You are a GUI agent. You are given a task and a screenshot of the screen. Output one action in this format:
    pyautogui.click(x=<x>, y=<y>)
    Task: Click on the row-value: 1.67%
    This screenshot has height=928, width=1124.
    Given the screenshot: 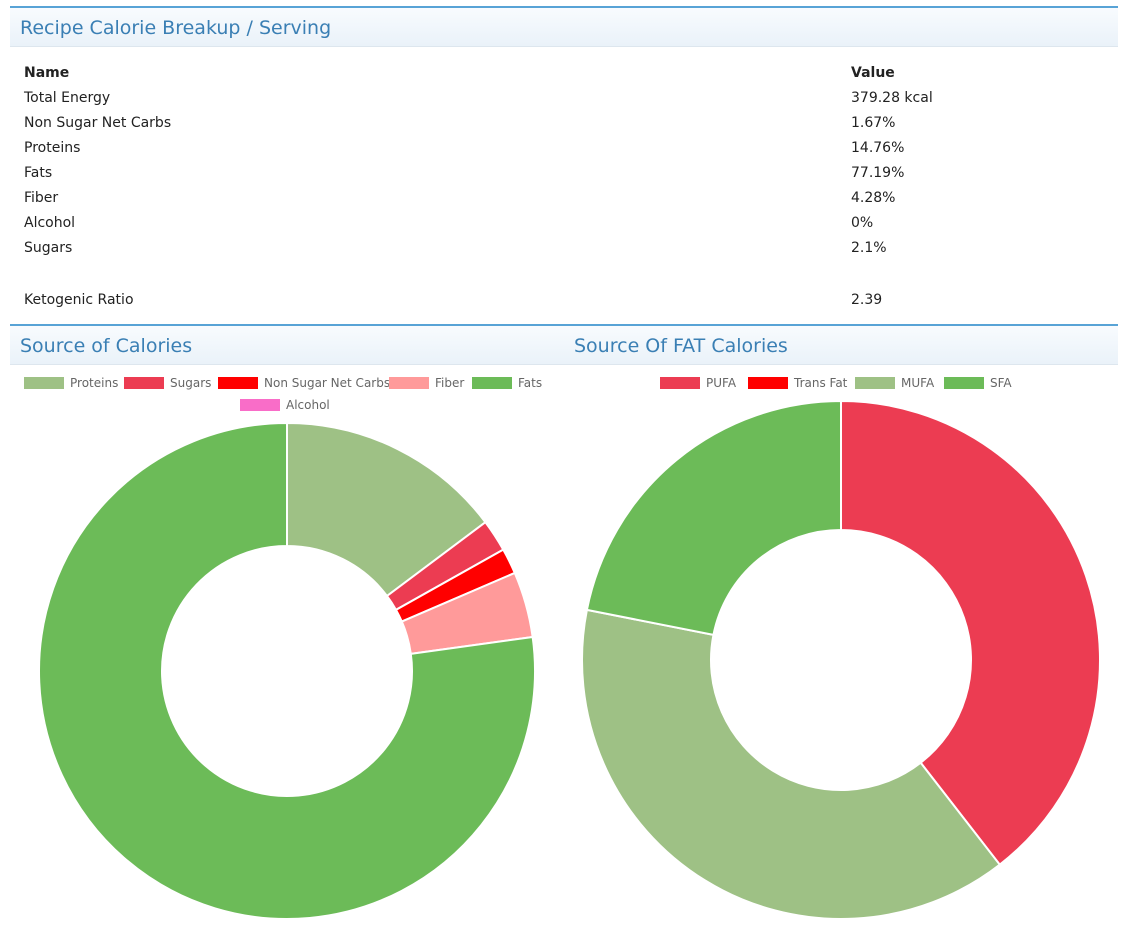 What is the action you would take?
    pyautogui.click(x=873, y=123)
    